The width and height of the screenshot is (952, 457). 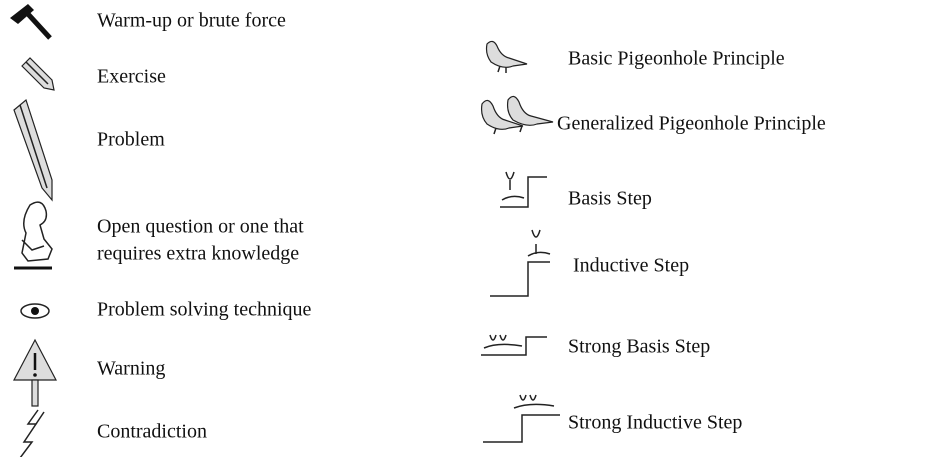 What do you see at coordinates (35, 372) in the screenshot?
I see `warning-icon` at bounding box center [35, 372].